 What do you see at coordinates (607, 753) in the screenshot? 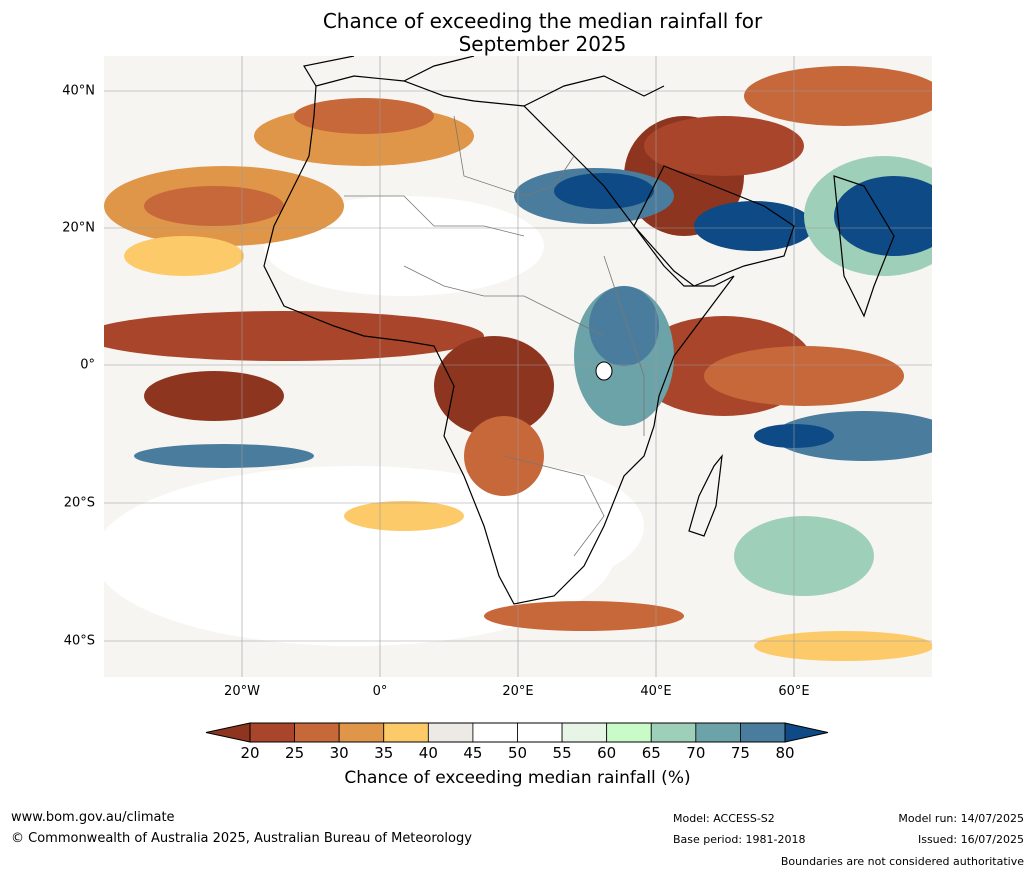
I see `colorbar-tick-label: 60` at bounding box center [607, 753].